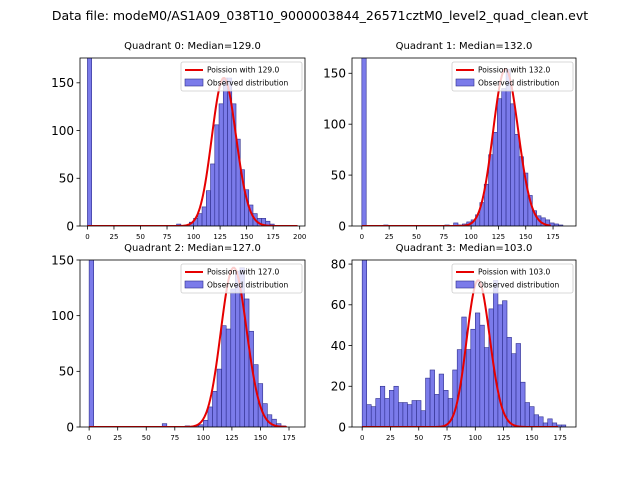 This screenshot has height=480, width=640. I want to click on subplot-title: Quadrant 2: Median=127.0, so click(192, 248).